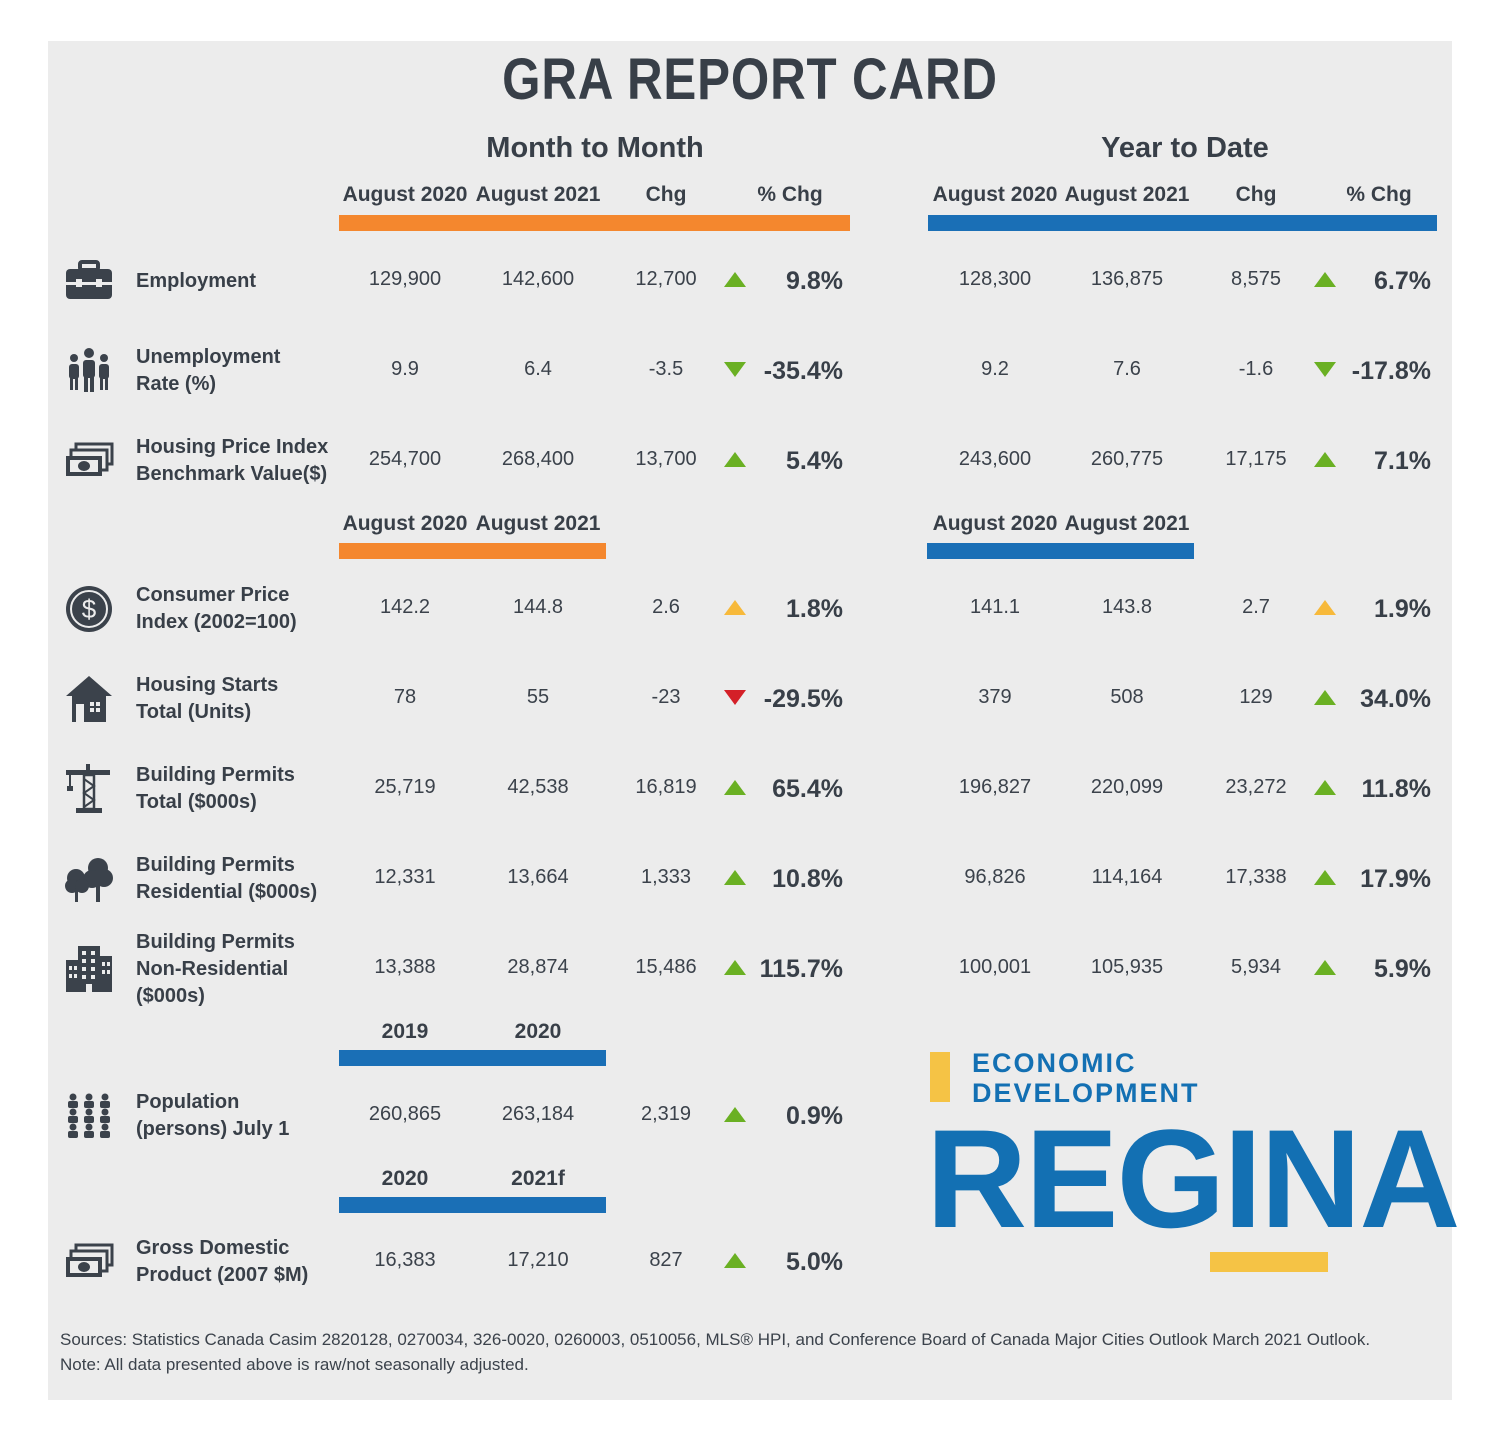 The height and width of the screenshot is (1442, 1500). I want to click on month-to-month-title: Month to Month, so click(595, 148).